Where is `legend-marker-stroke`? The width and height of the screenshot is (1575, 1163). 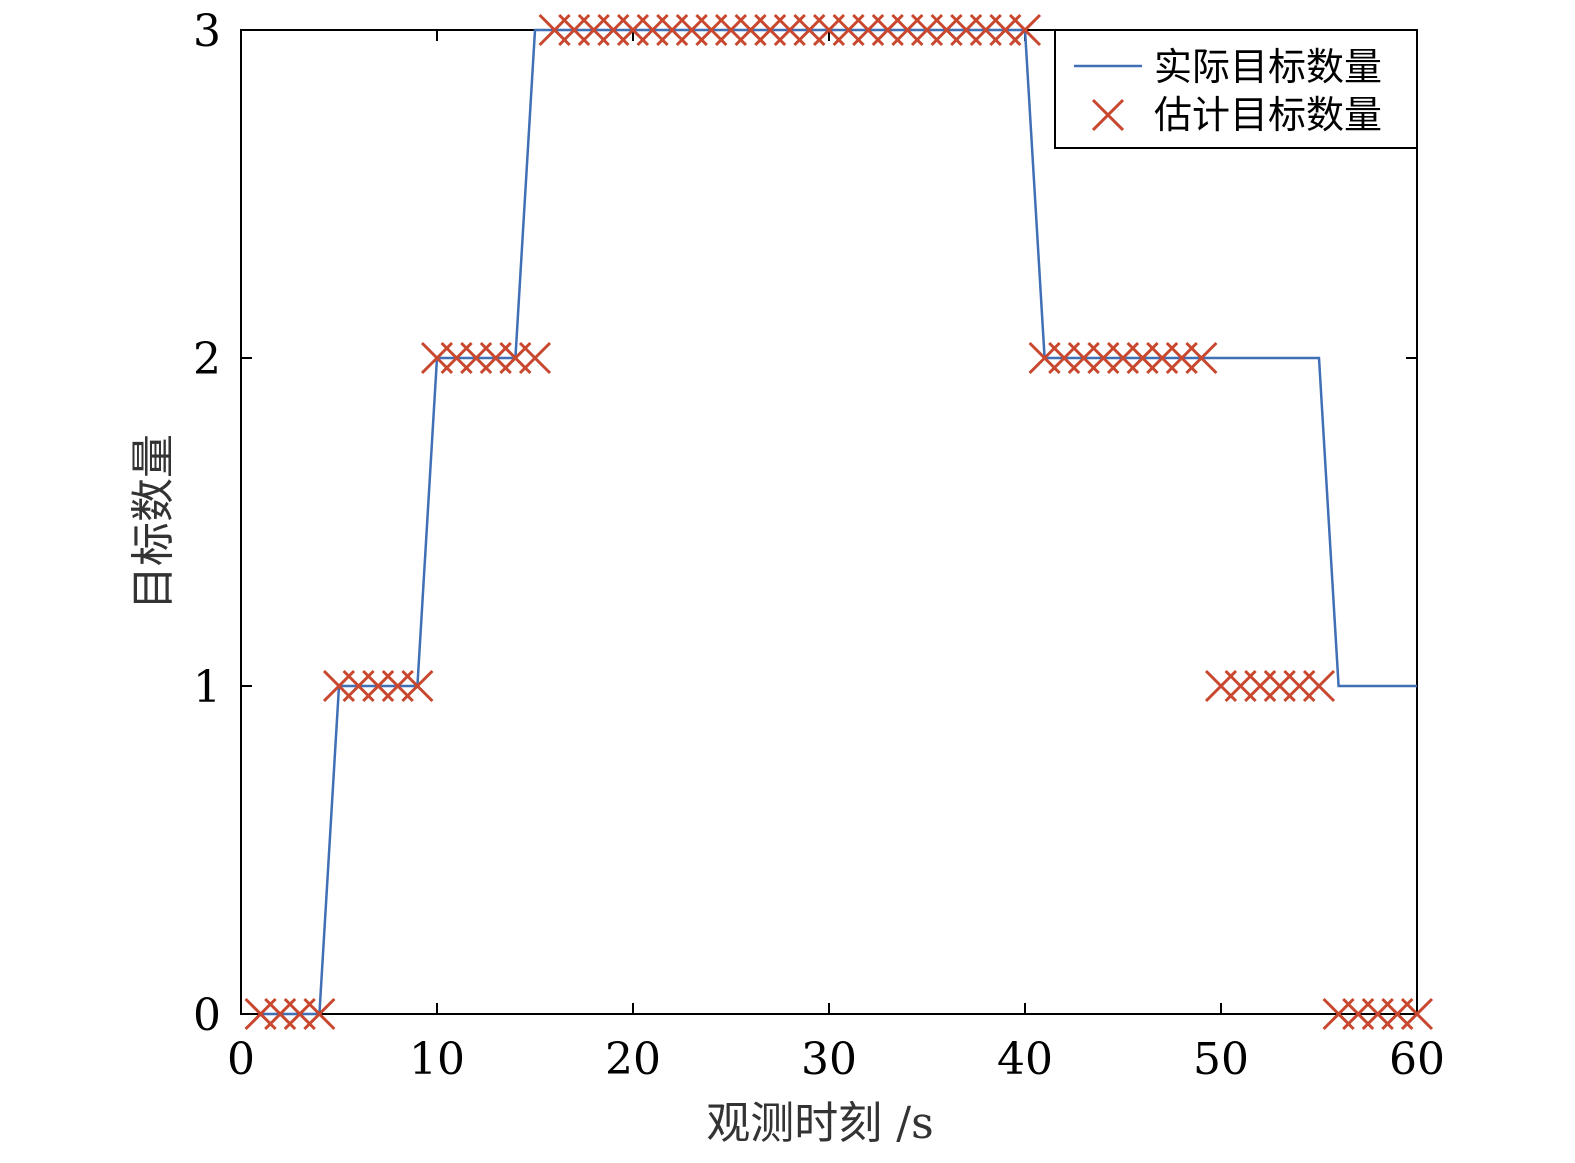 legend-marker-stroke is located at coordinates (1108, 115).